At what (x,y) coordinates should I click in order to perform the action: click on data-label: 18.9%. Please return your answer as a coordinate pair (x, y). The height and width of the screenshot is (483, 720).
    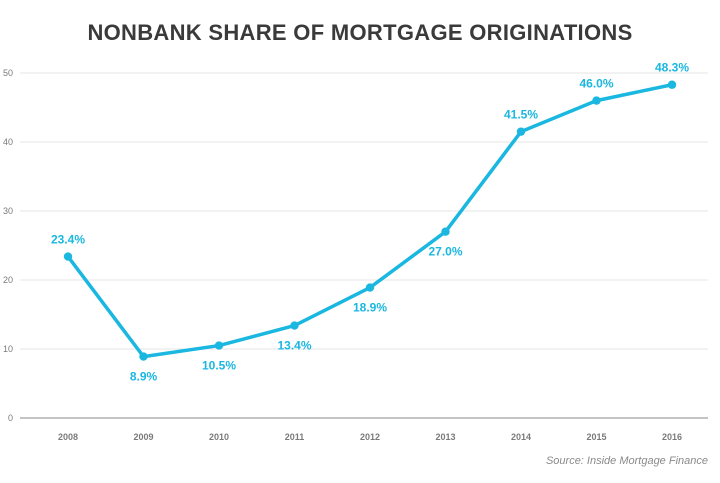
    Looking at the image, I should click on (370, 308).